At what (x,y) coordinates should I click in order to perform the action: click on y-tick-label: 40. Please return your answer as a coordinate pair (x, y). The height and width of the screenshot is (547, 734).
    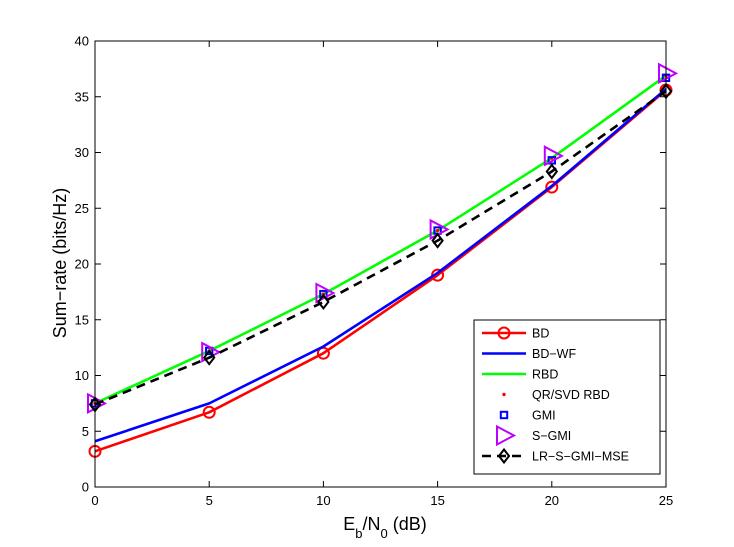
    Looking at the image, I should click on (82, 41).